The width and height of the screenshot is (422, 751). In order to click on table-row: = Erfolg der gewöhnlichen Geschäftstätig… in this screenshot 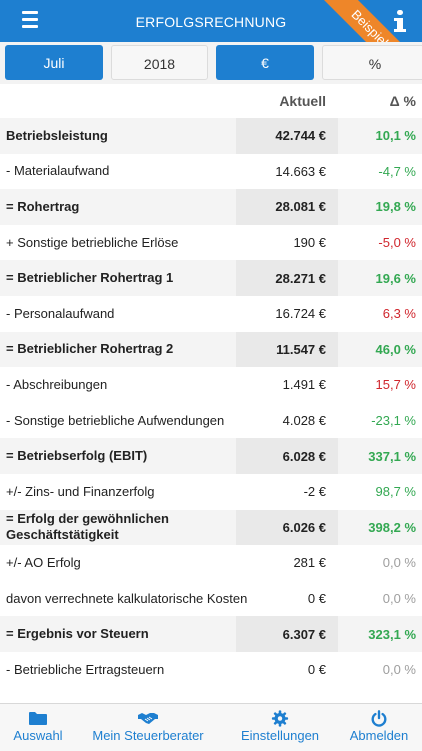, I will do `click(211, 527)`.